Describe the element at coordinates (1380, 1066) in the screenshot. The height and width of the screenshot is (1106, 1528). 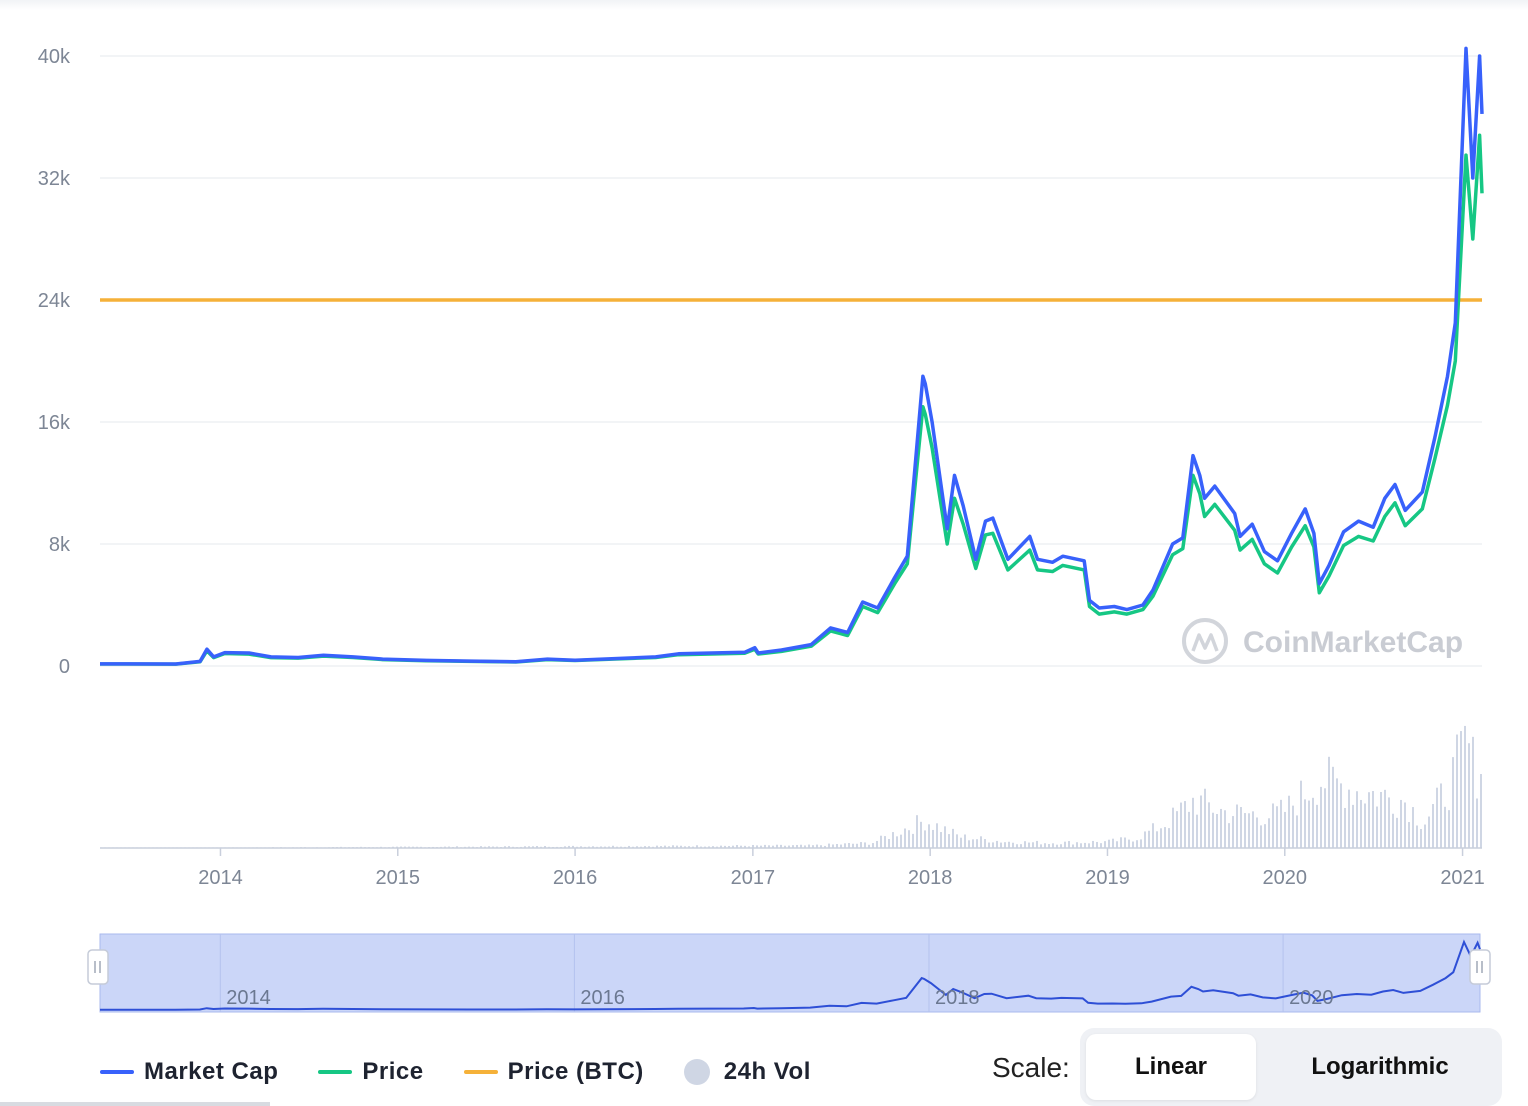
I see `scale-logarithmic-button: Logarithmic` at that location.